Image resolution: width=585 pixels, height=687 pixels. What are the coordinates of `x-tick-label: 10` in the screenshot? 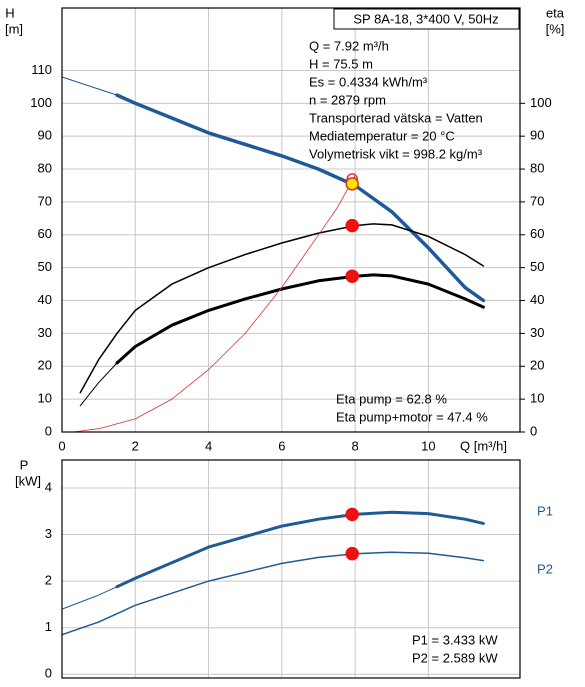 It's located at (428, 445).